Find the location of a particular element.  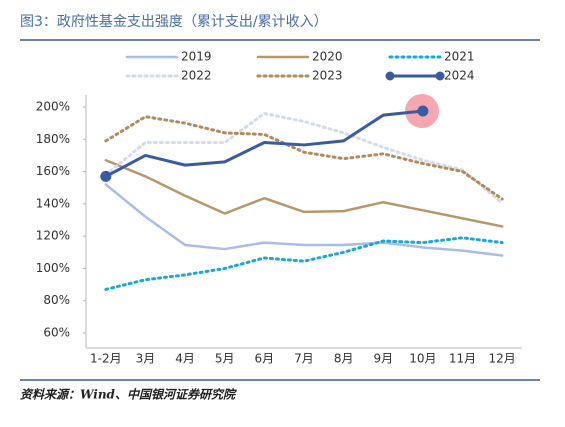

y-tick-label: 160% is located at coordinates (53, 171).